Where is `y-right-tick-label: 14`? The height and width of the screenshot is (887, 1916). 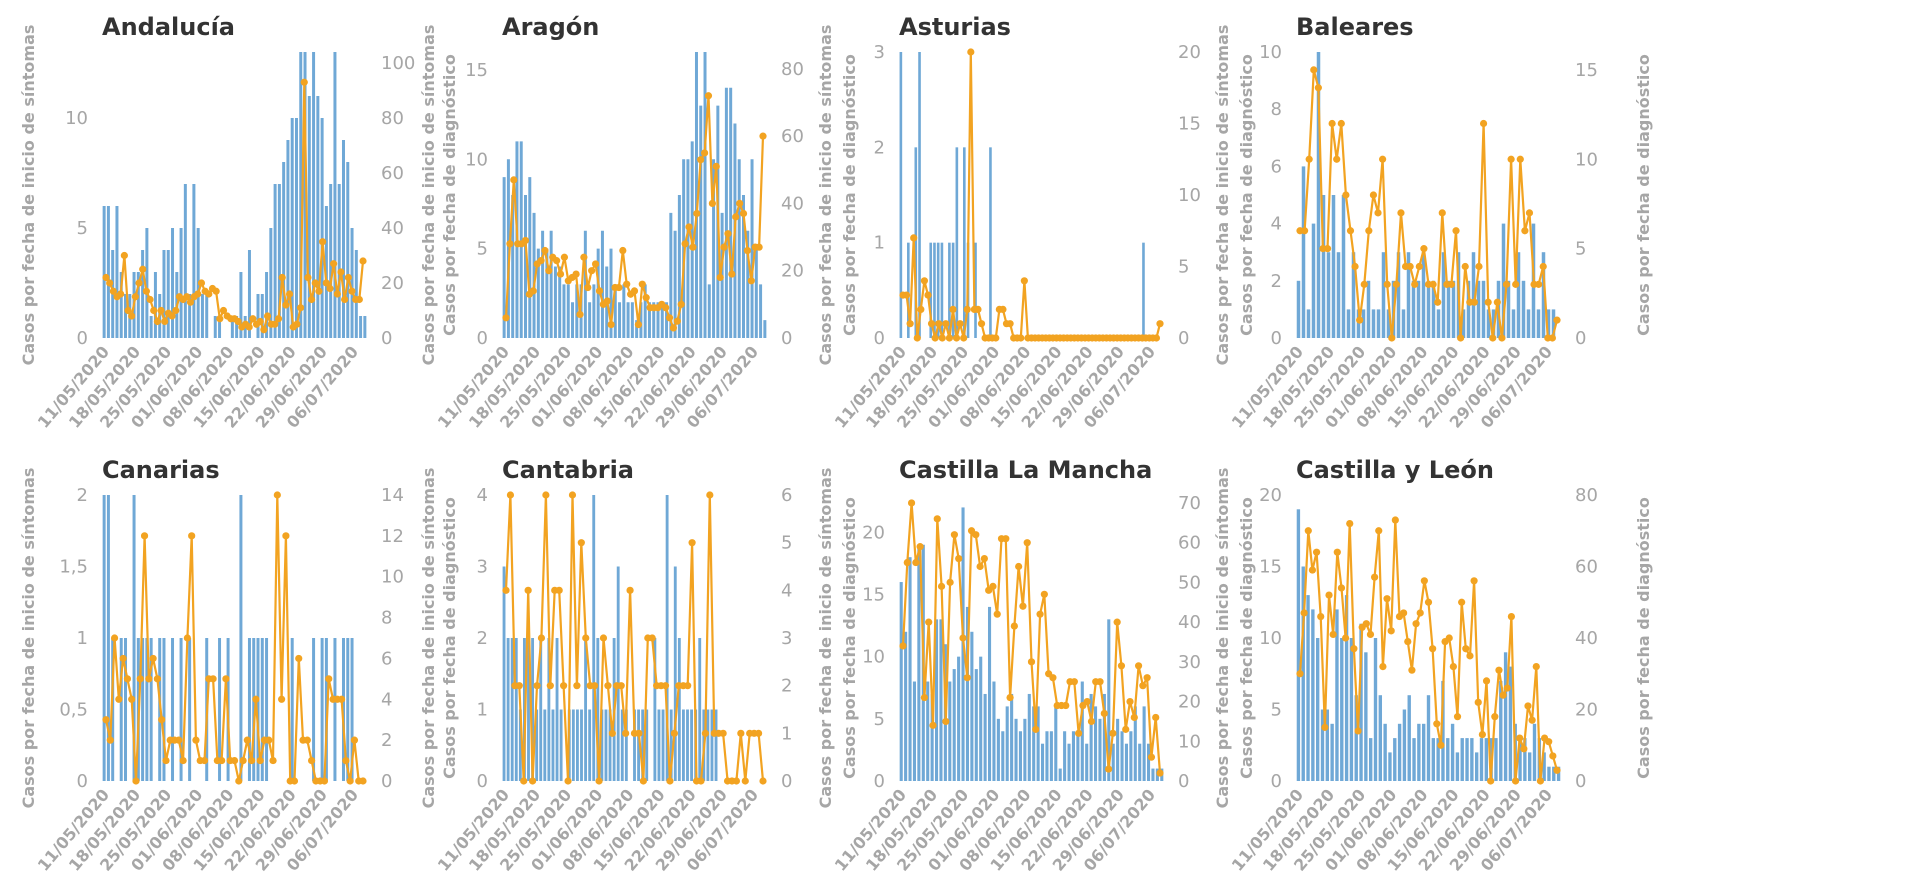
y-right-tick-label: 14 is located at coordinates (392, 495).